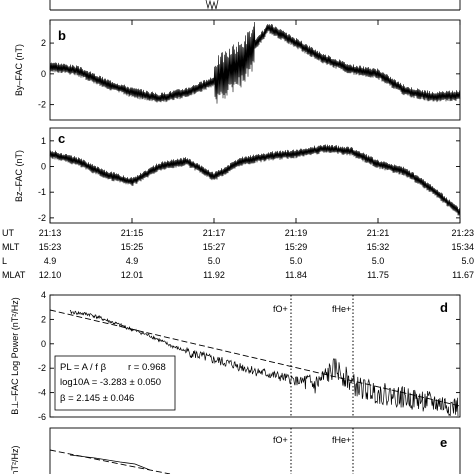 The height and width of the screenshot is (474, 474). What do you see at coordinates (341, 440) in the screenshot?
I see `panel-e-fhe-label: fHe+` at bounding box center [341, 440].